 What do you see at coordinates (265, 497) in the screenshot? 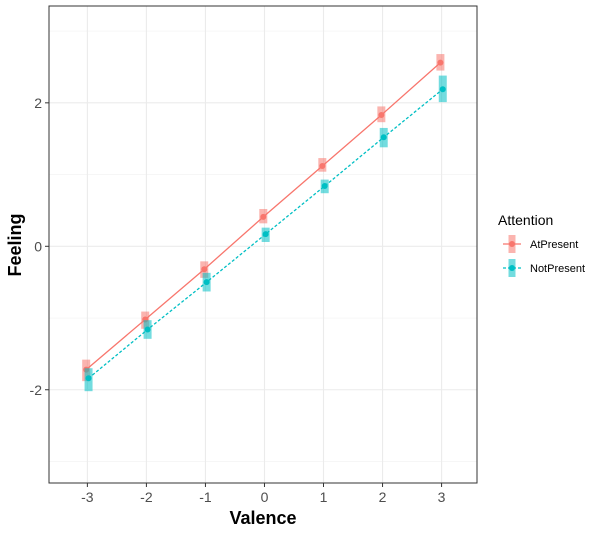
I see `x-tick-label: 0` at bounding box center [265, 497].